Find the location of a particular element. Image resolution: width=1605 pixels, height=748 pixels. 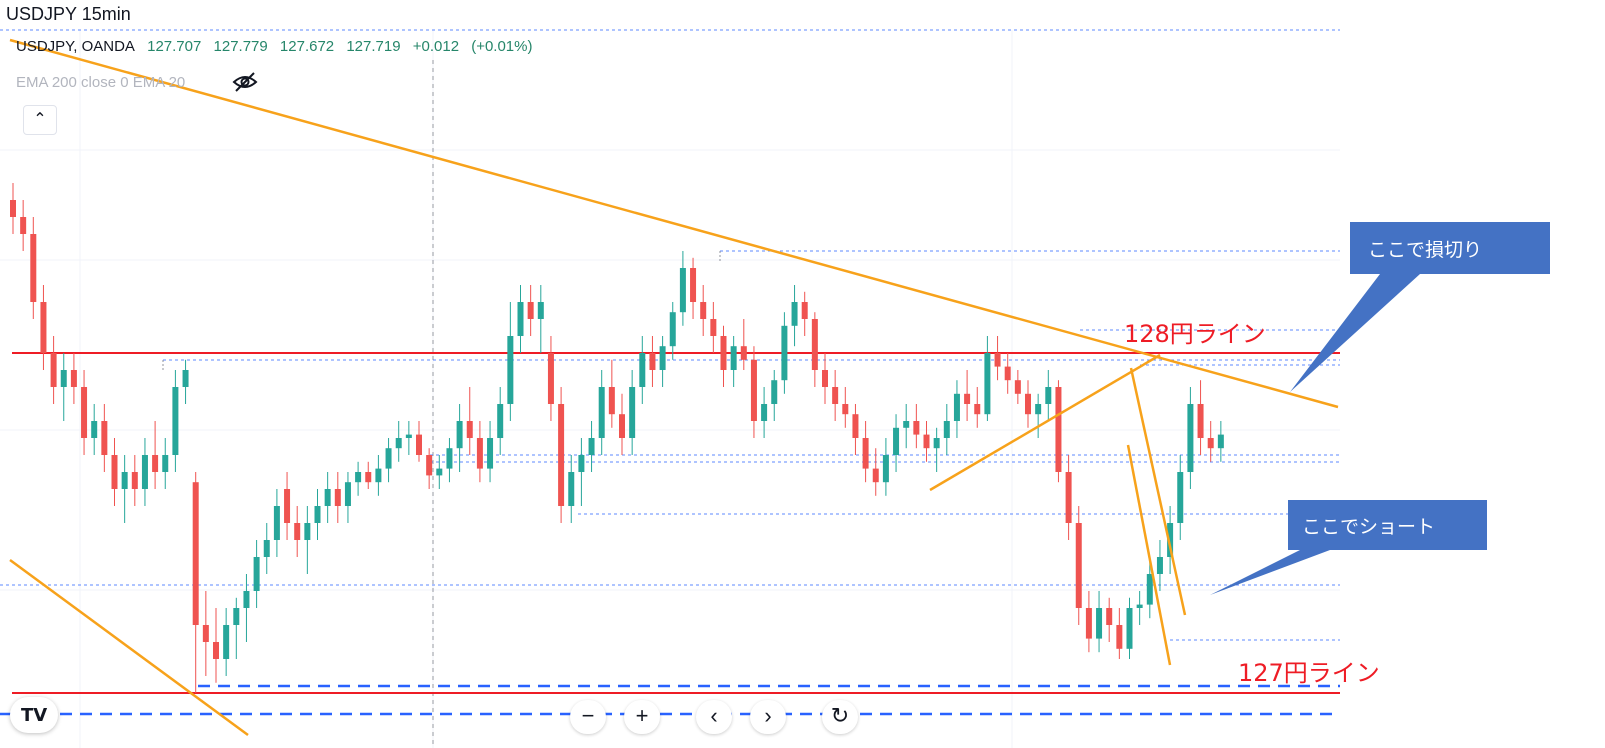

indicator-legend: EMA 200 close 0 EMA 20 is located at coordinates (101, 82).